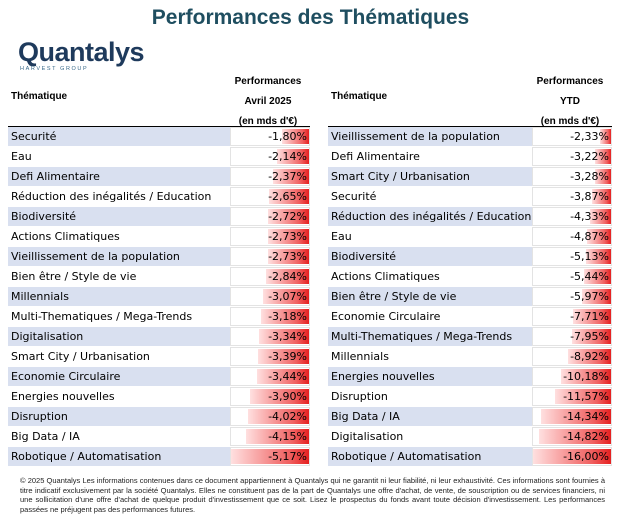 Image resolution: width=621 pixels, height=522 pixels. Describe the element at coordinates (287, 396) in the screenshot. I see `performance-value: -3,90%` at that location.